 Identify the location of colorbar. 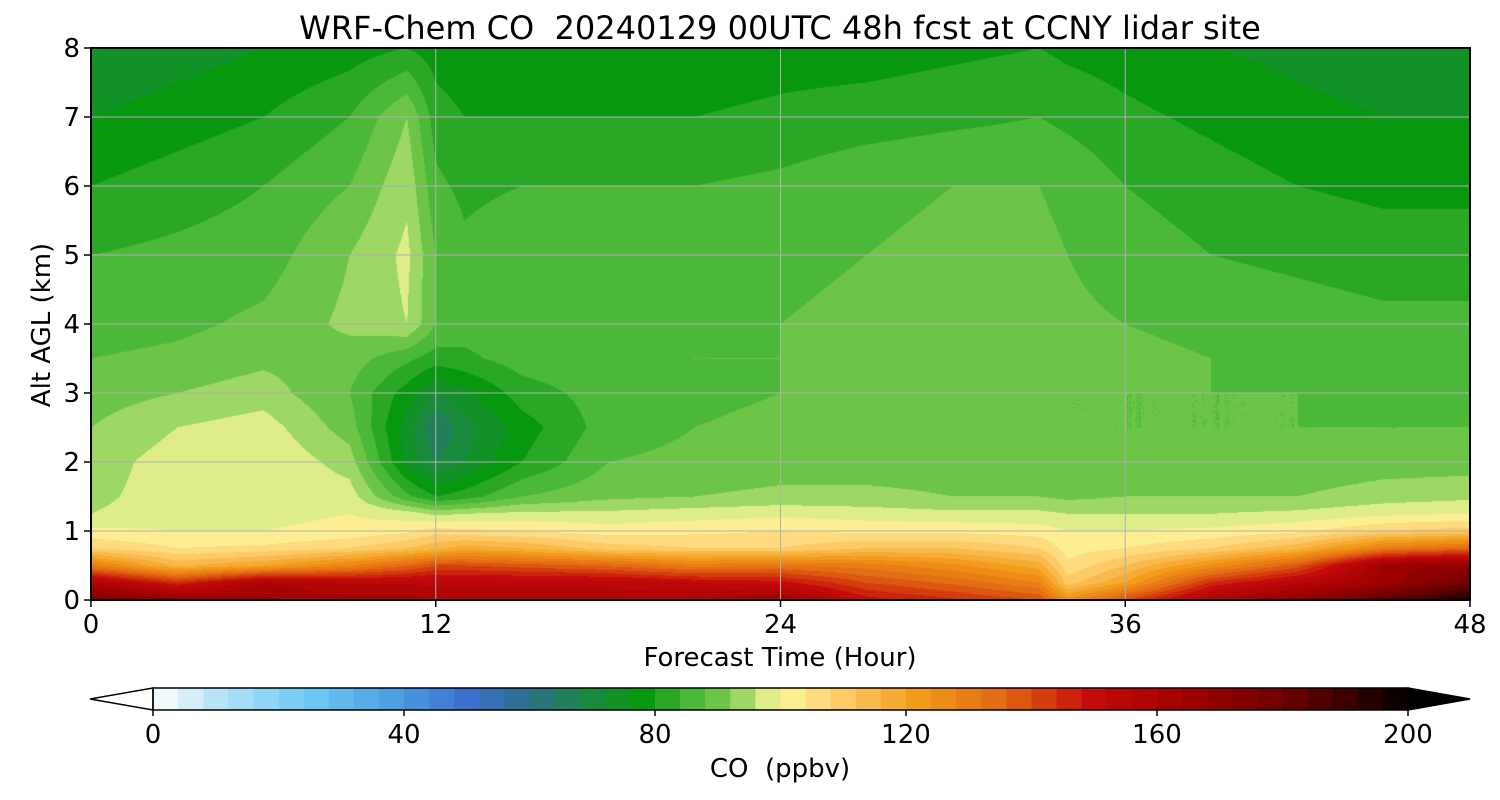
(780, 699).